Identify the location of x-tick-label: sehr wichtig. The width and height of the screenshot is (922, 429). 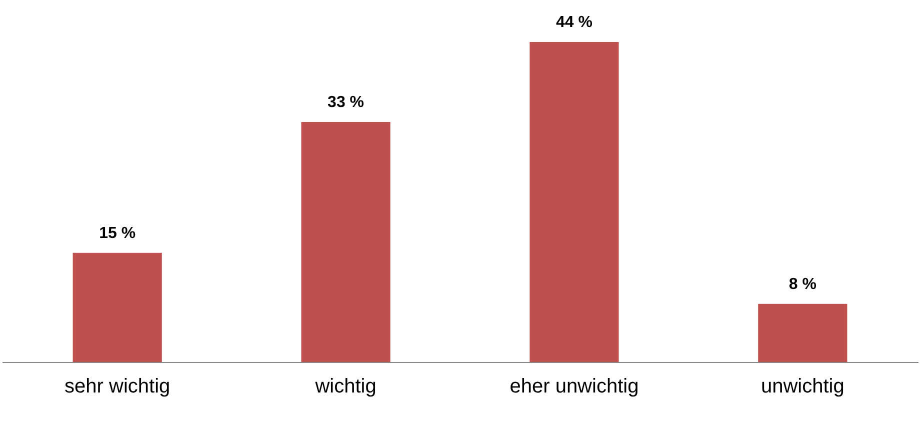
(117, 387).